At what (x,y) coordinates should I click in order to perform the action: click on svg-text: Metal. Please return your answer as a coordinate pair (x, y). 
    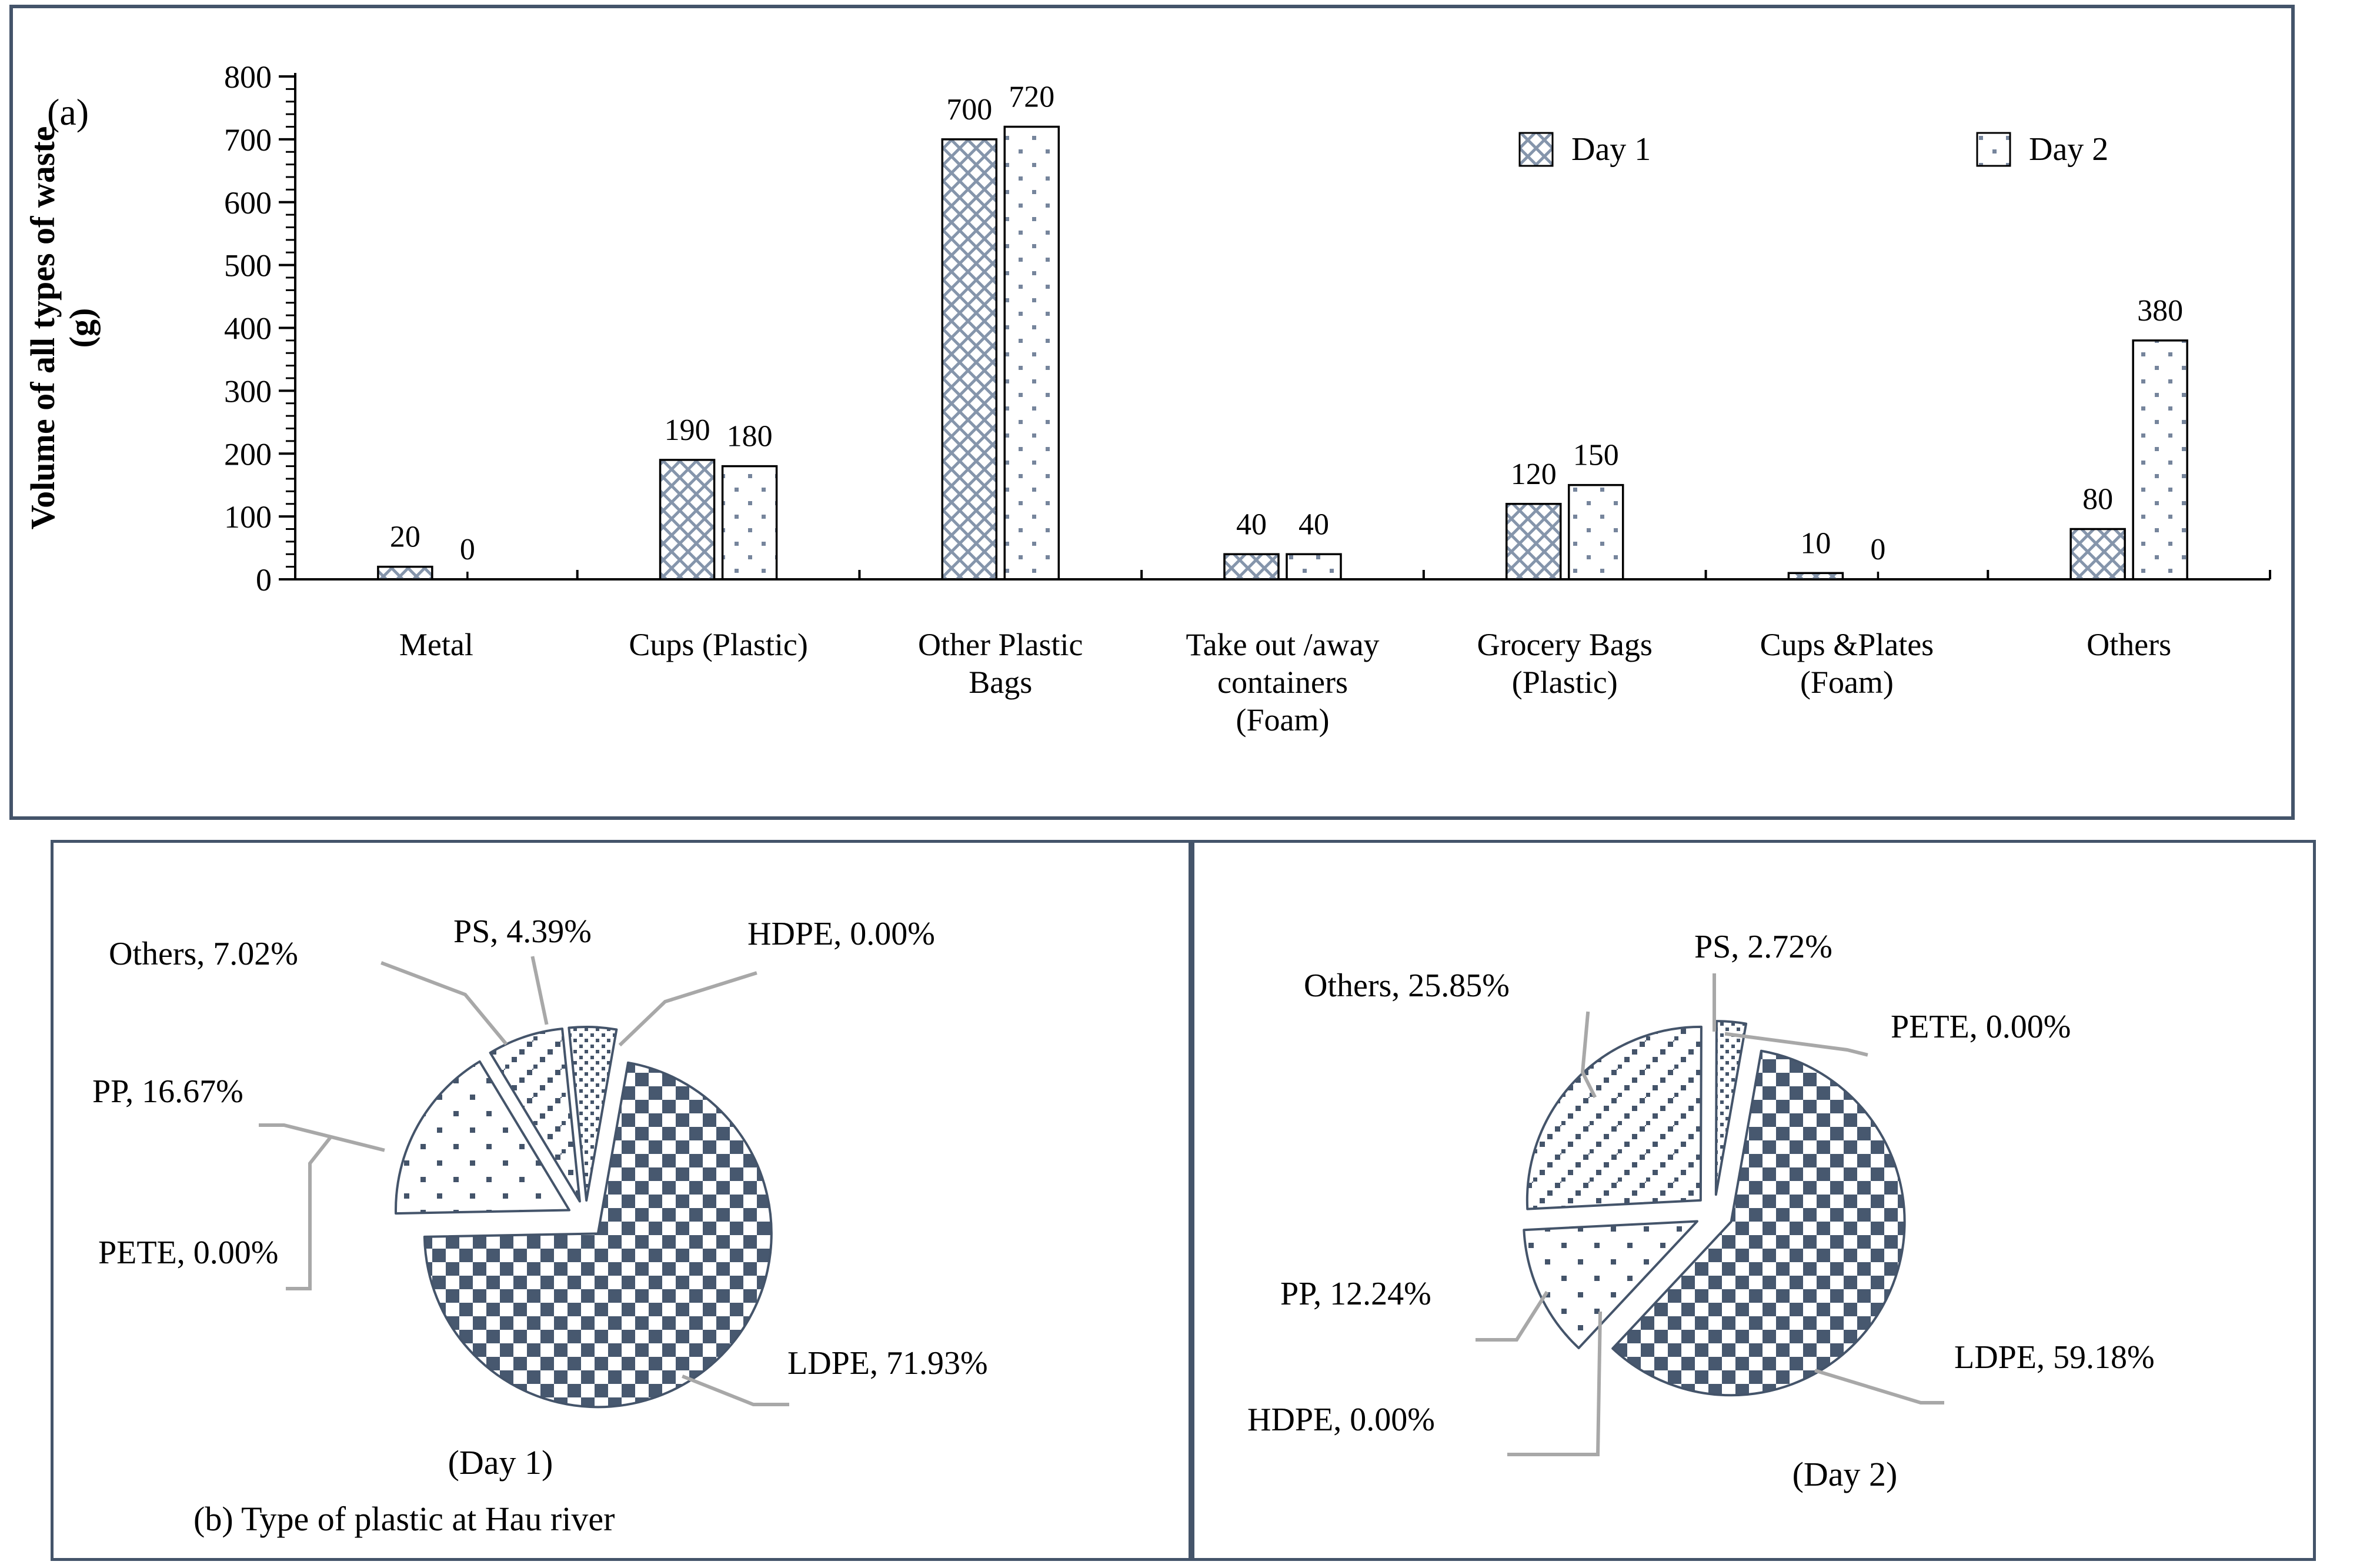
    Looking at the image, I should click on (436, 644).